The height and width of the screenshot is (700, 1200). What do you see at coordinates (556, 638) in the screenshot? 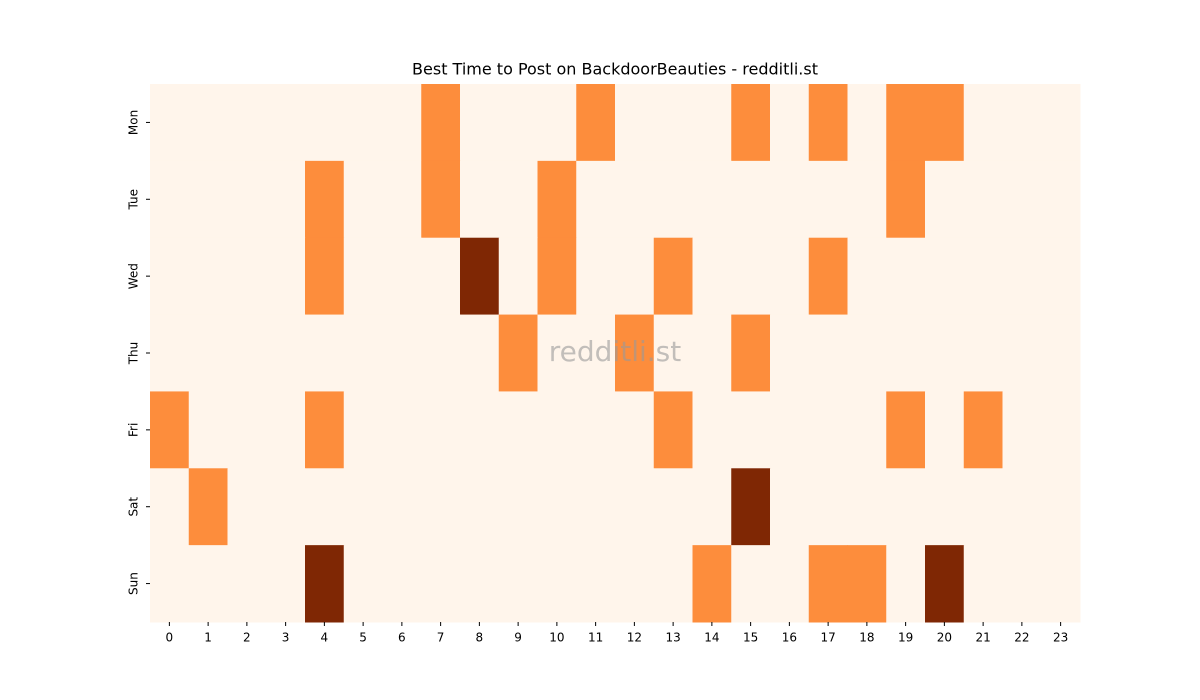
I see `x-tick-label: 10` at bounding box center [556, 638].